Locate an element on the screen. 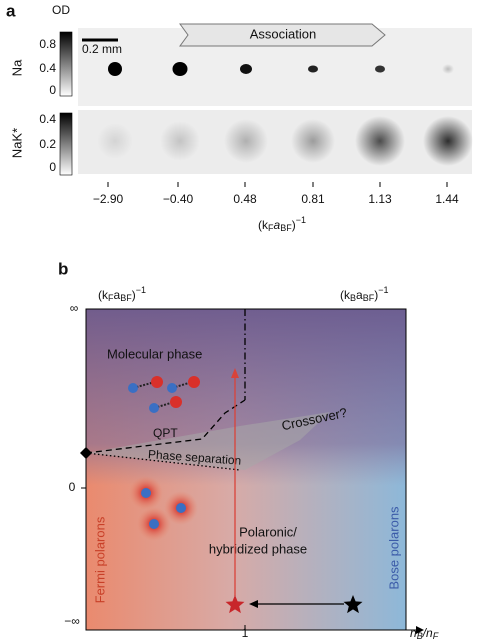 This screenshot has height=643, width=478. region-label: Molecular phase is located at coordinates (154, 353).